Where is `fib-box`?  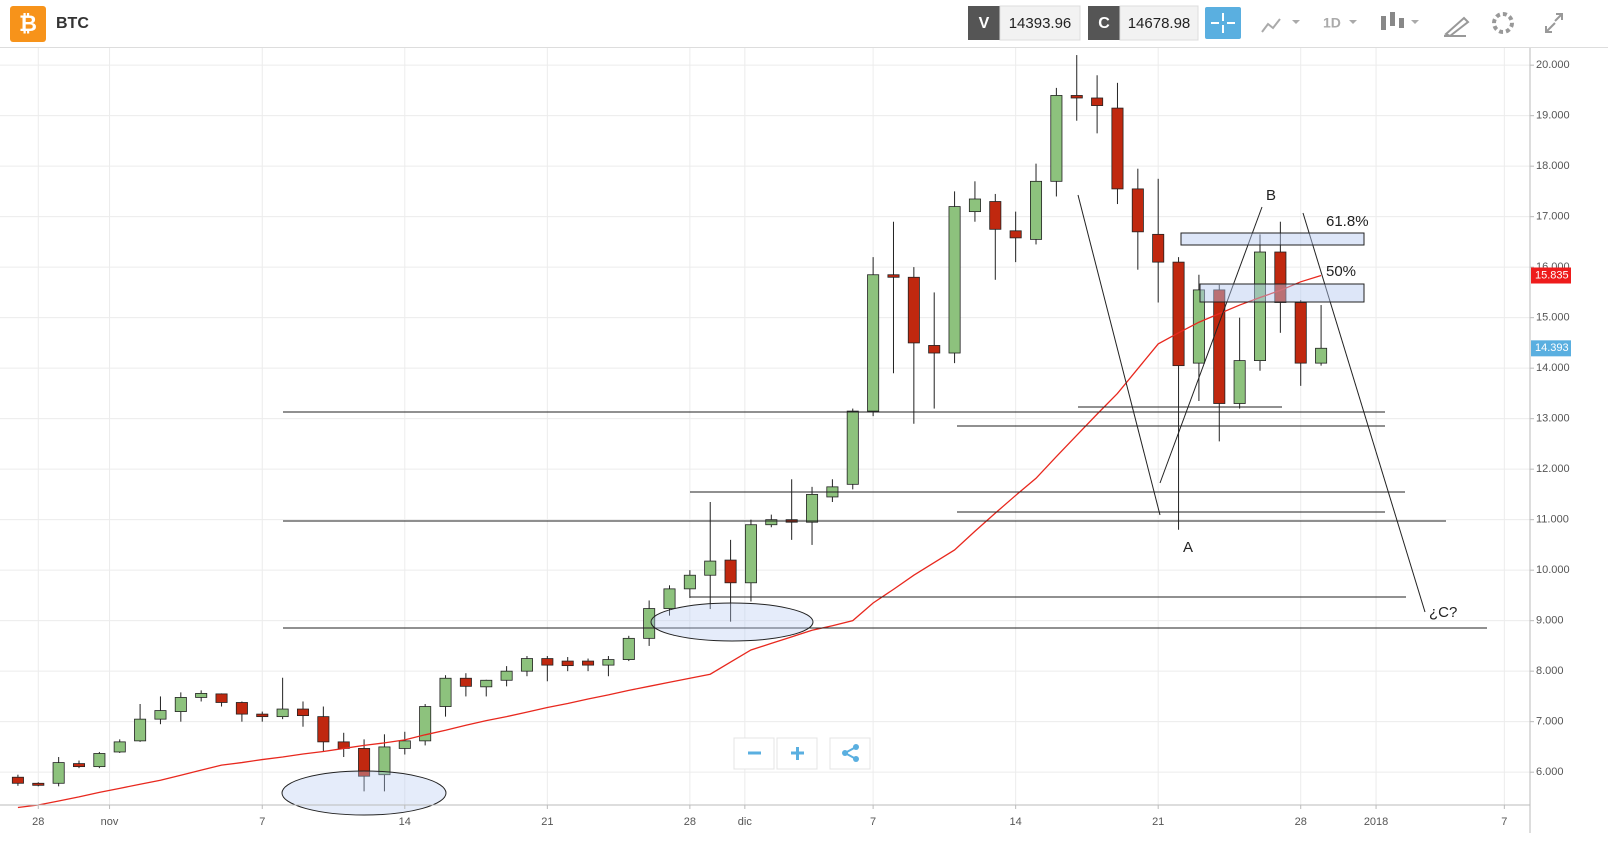
fib-box is located at coordinates (1282, 293).